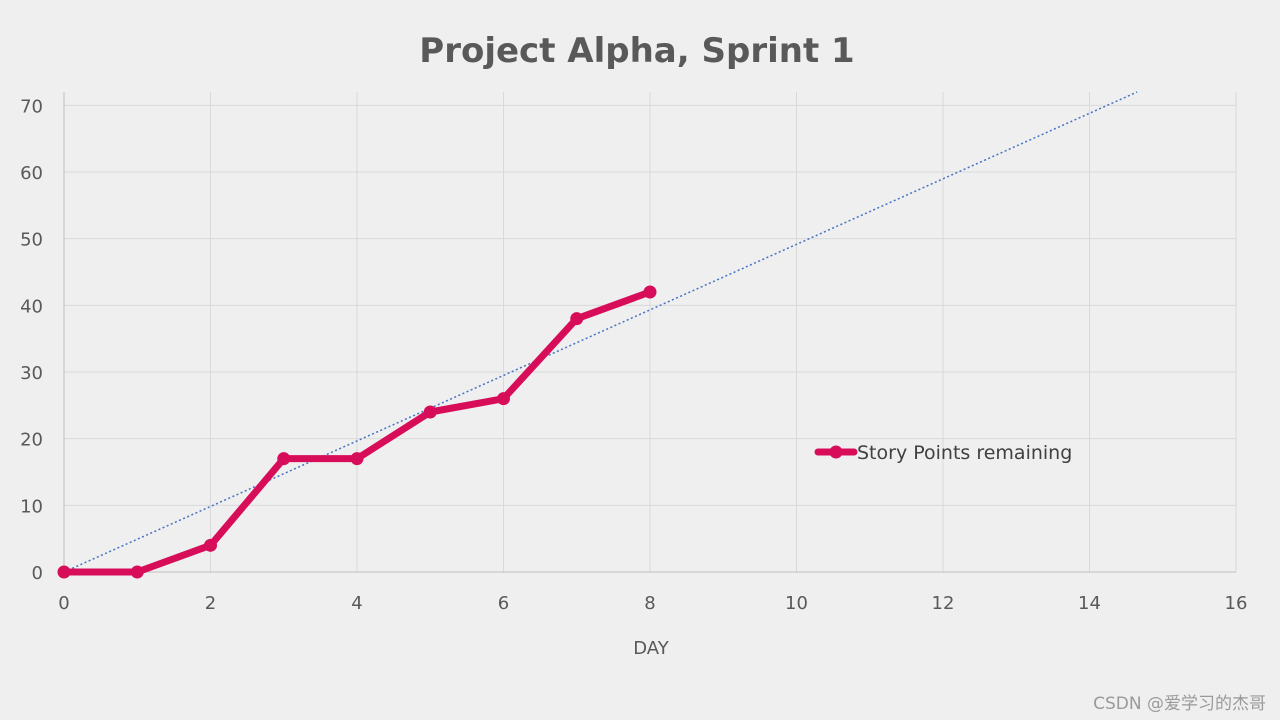 The image size is (1280, 720). I want to click on y-tick-label: 30, so click(31, 373).